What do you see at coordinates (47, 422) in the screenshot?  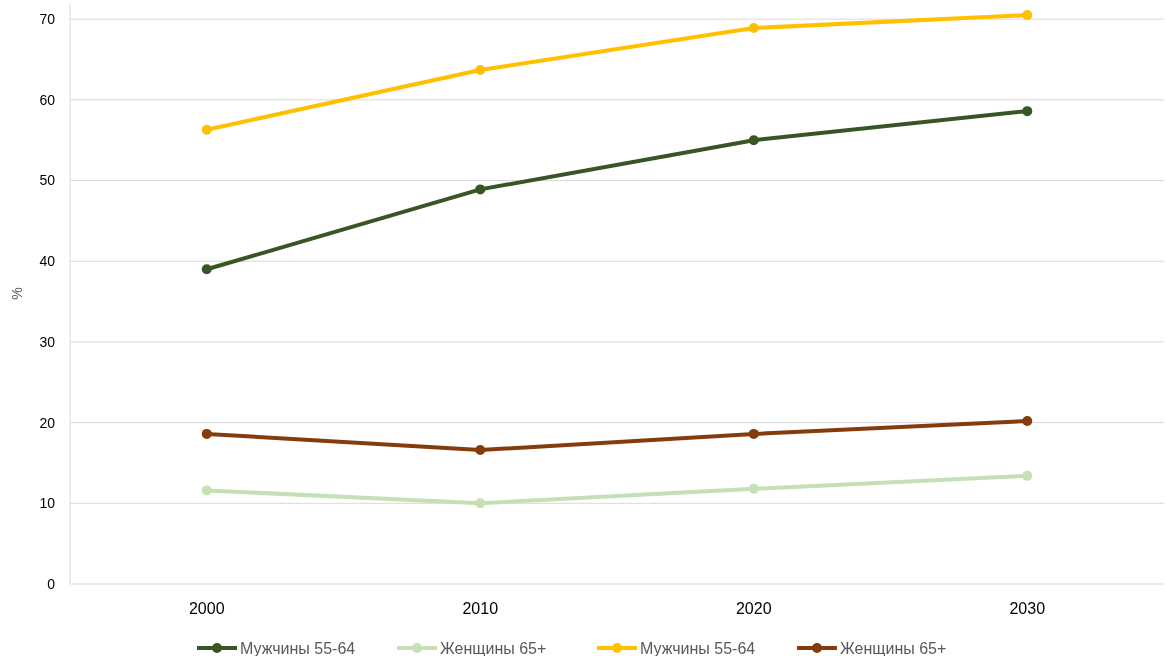 I see `y-tick-label: 20` at bounding box center [47, 422].